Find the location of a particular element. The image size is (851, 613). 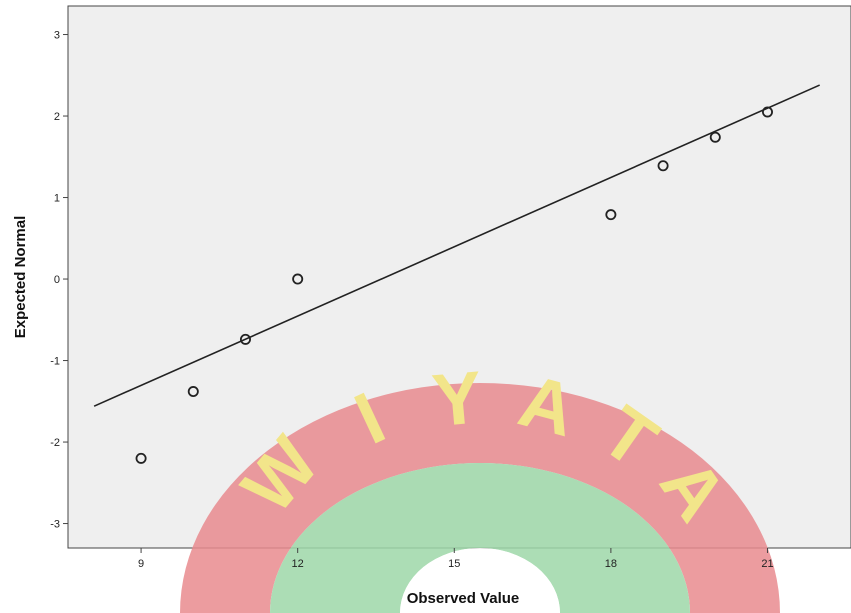

y-tick-label: 0 is located at coordinates (57, 280).